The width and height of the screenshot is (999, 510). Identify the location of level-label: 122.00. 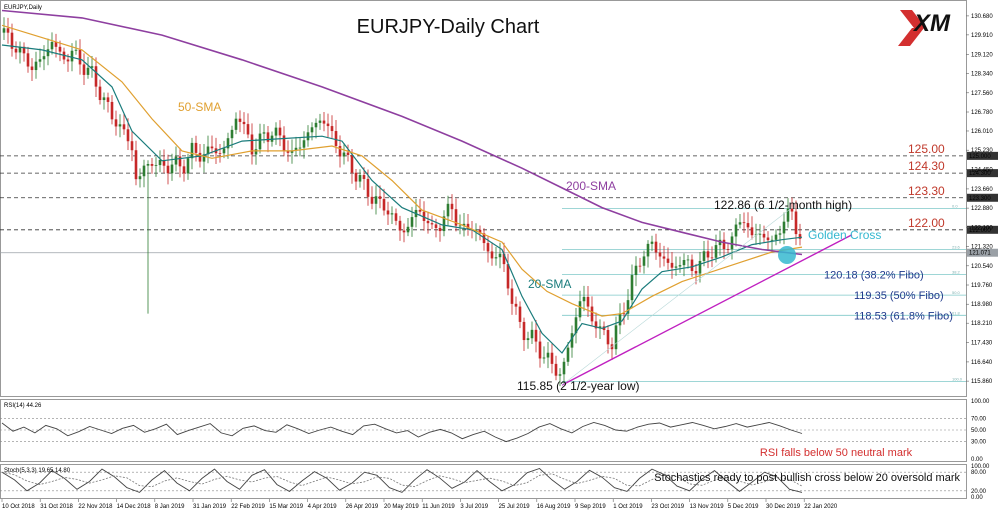
(926, 223).